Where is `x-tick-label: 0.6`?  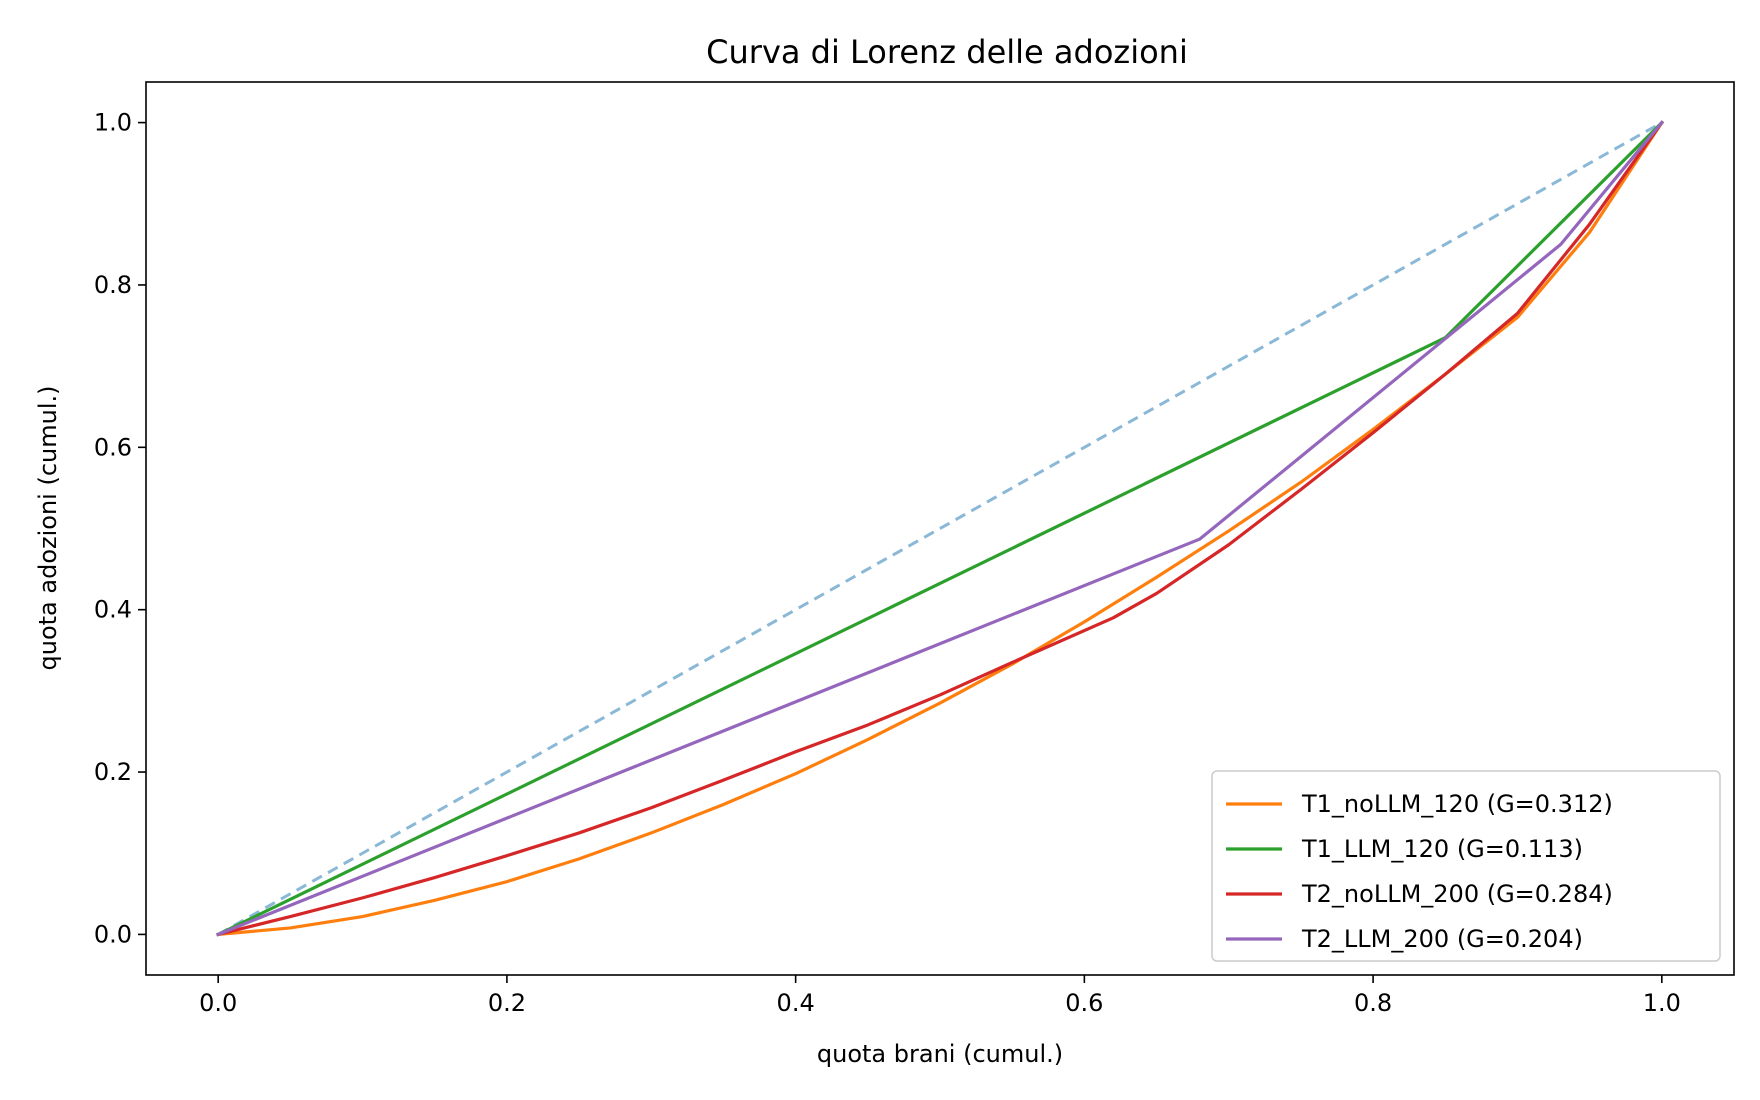 x-tick-label: 0.6 is located at coordinates (1084, 1003).